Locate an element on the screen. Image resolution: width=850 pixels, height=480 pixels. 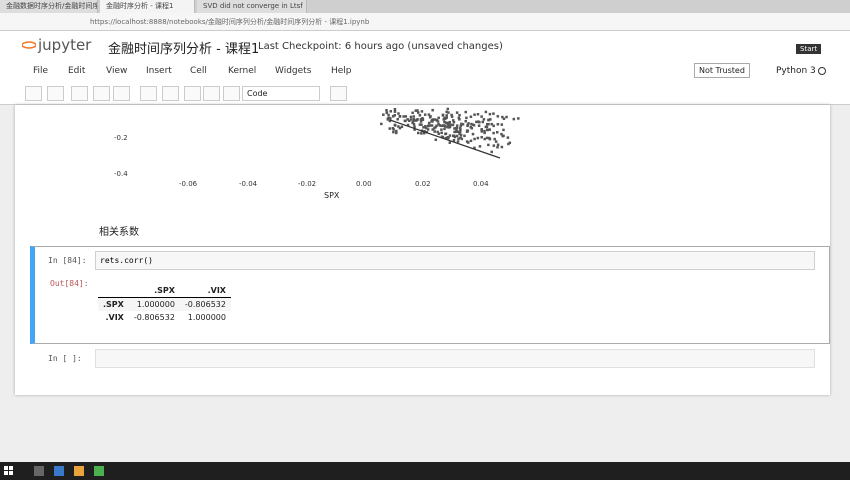
menu-item: Widgets is located at coordinates (293, 71).